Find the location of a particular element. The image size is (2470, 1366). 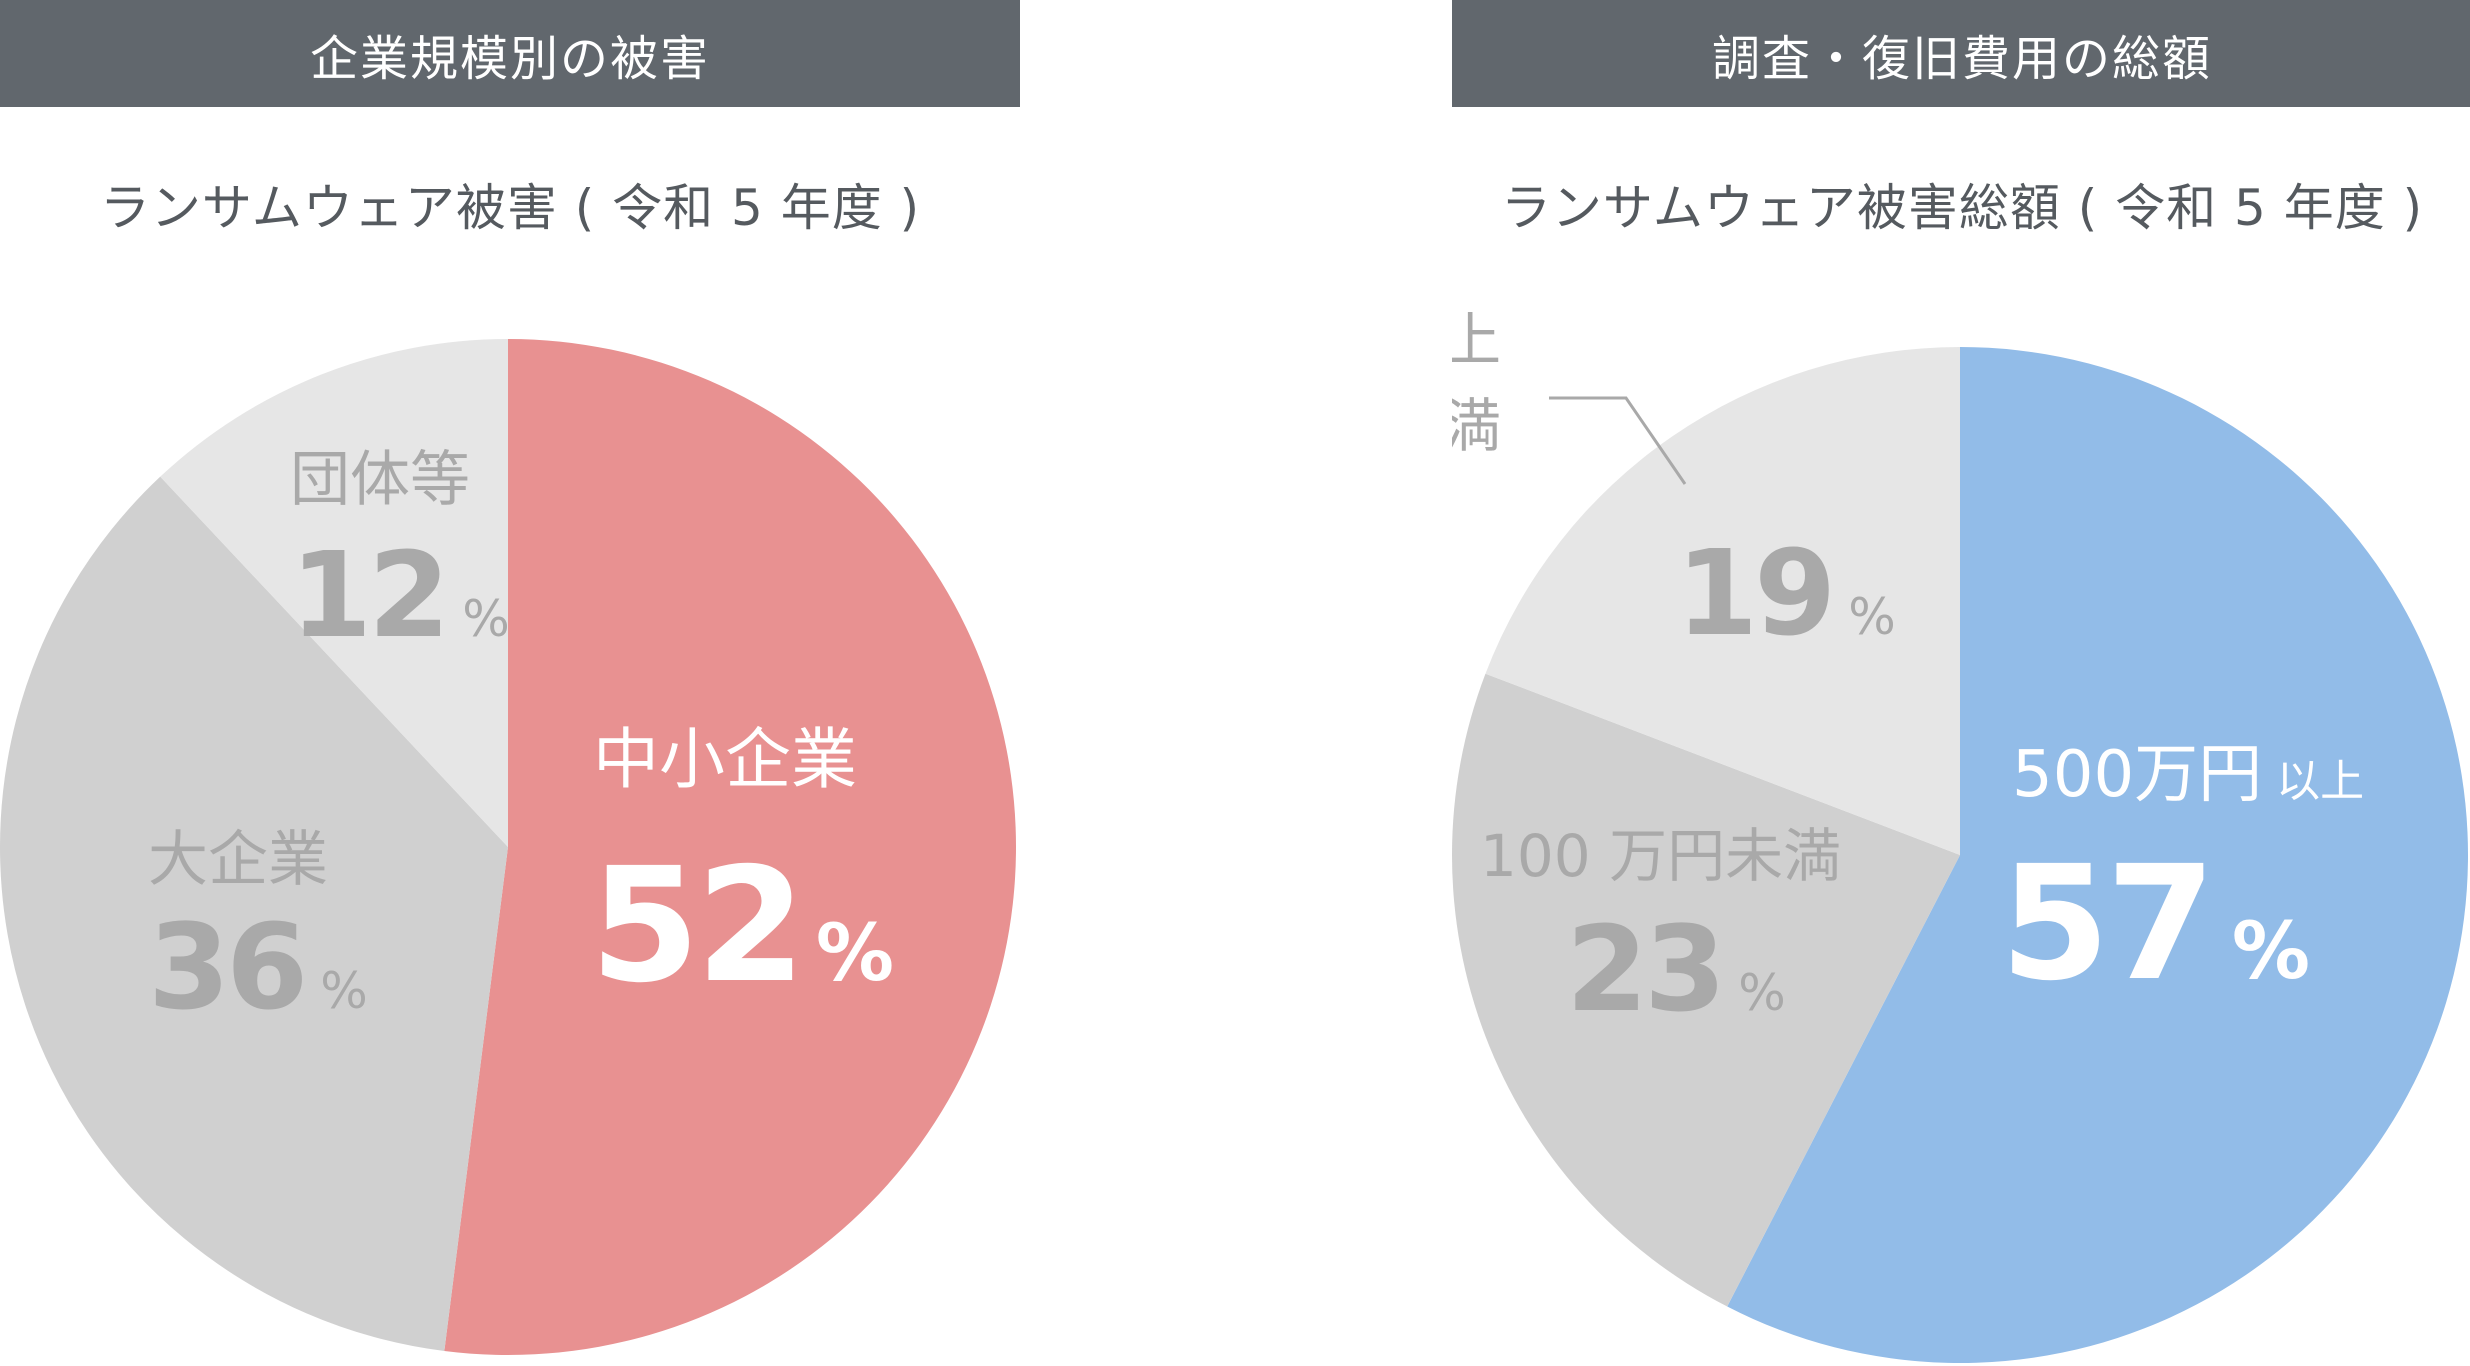

left-slice-1-value: 36 is located at coordinates (226, 967).